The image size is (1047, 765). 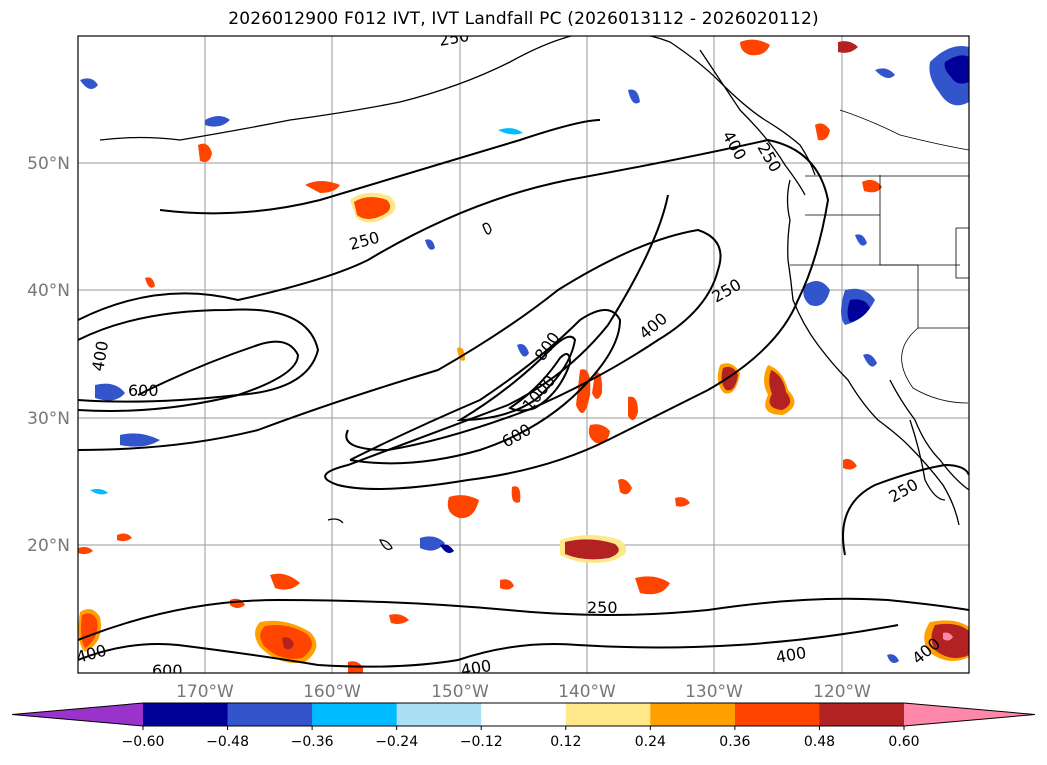 I want to click on contour-1000-core, so click(x=540, y=382).